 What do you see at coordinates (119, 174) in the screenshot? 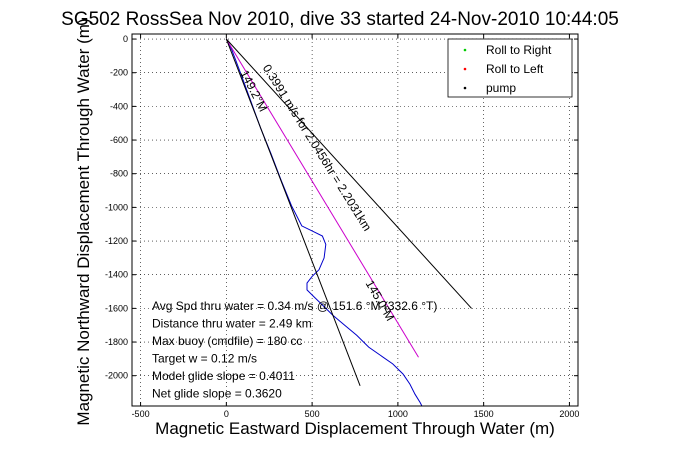
I see `y-tick-label: -800` at bounding box center [119, 174].